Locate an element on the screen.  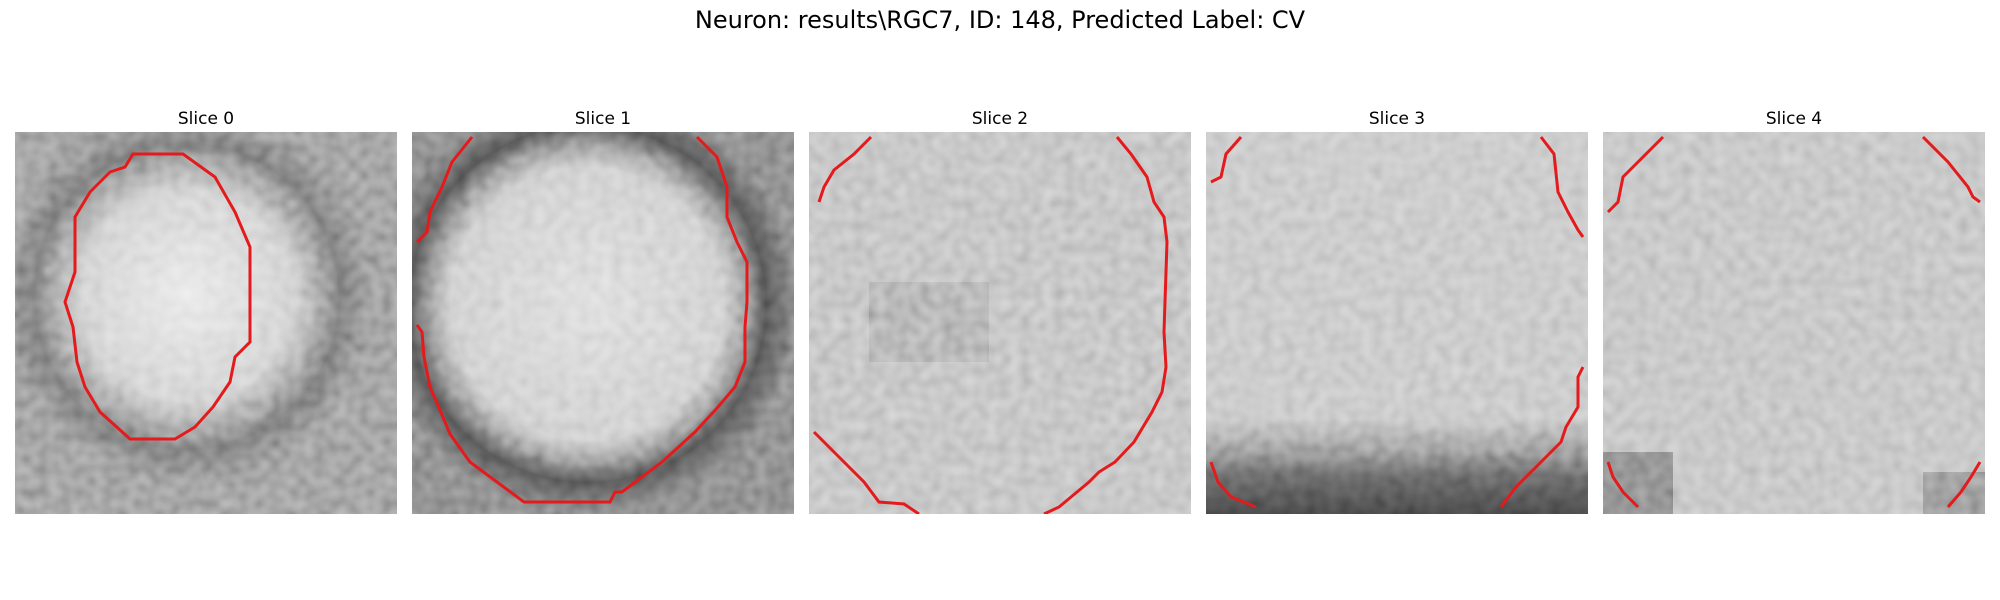
slice-panel-4: Slice 4 is located at coordinates (1794, 310).